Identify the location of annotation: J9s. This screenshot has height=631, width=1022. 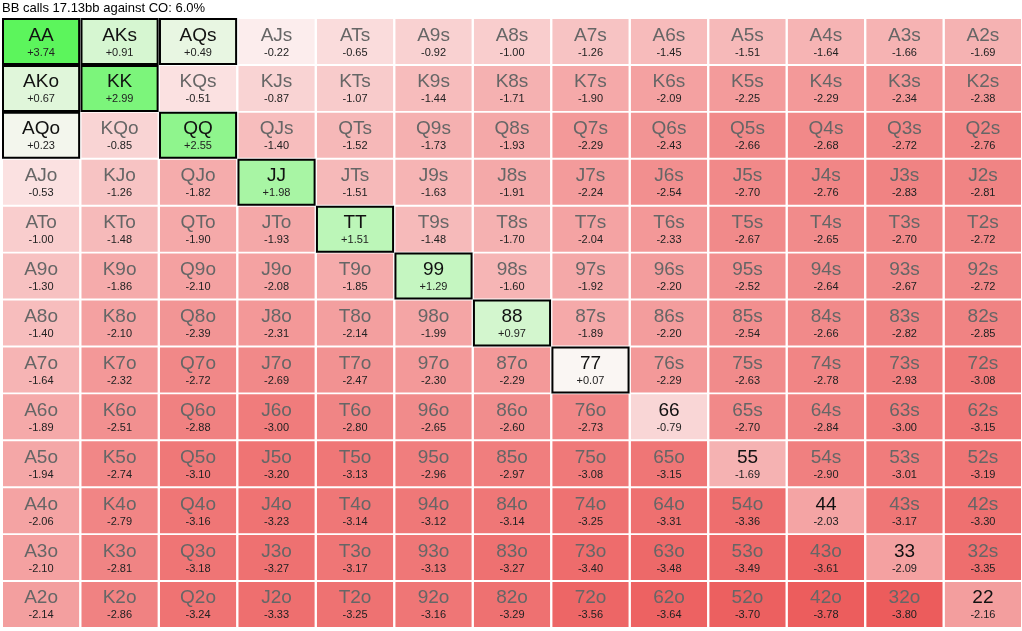
(433, 175).